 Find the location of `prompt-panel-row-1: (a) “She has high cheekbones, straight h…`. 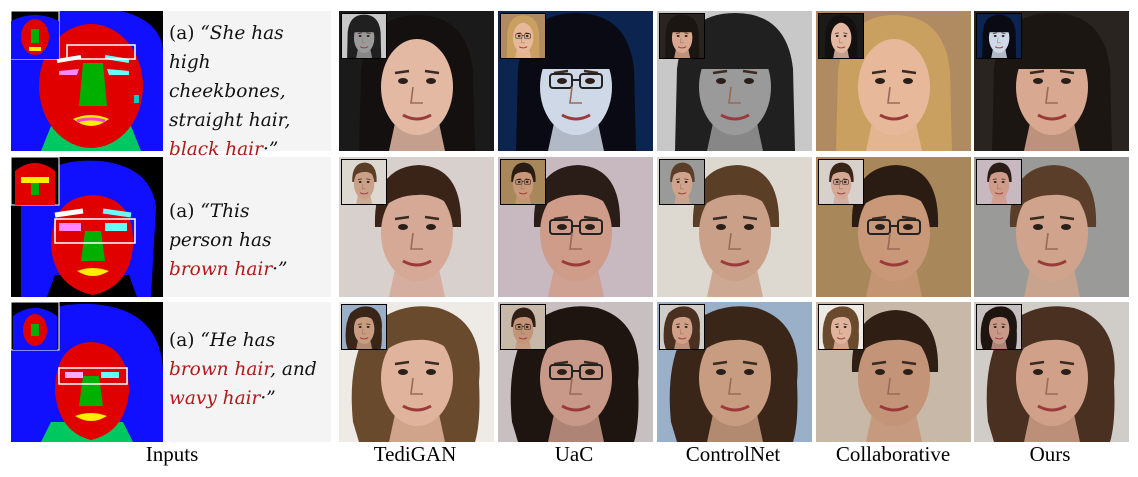

prompt-panel-row-1: (a) “She has high cheekbones, straight h… is located at coordinates (247, 85).